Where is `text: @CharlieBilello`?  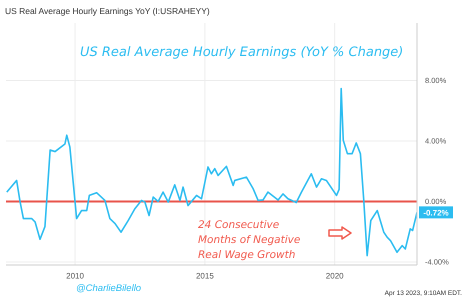
text: @CharlieBilello is located at coordinates (109, 288).